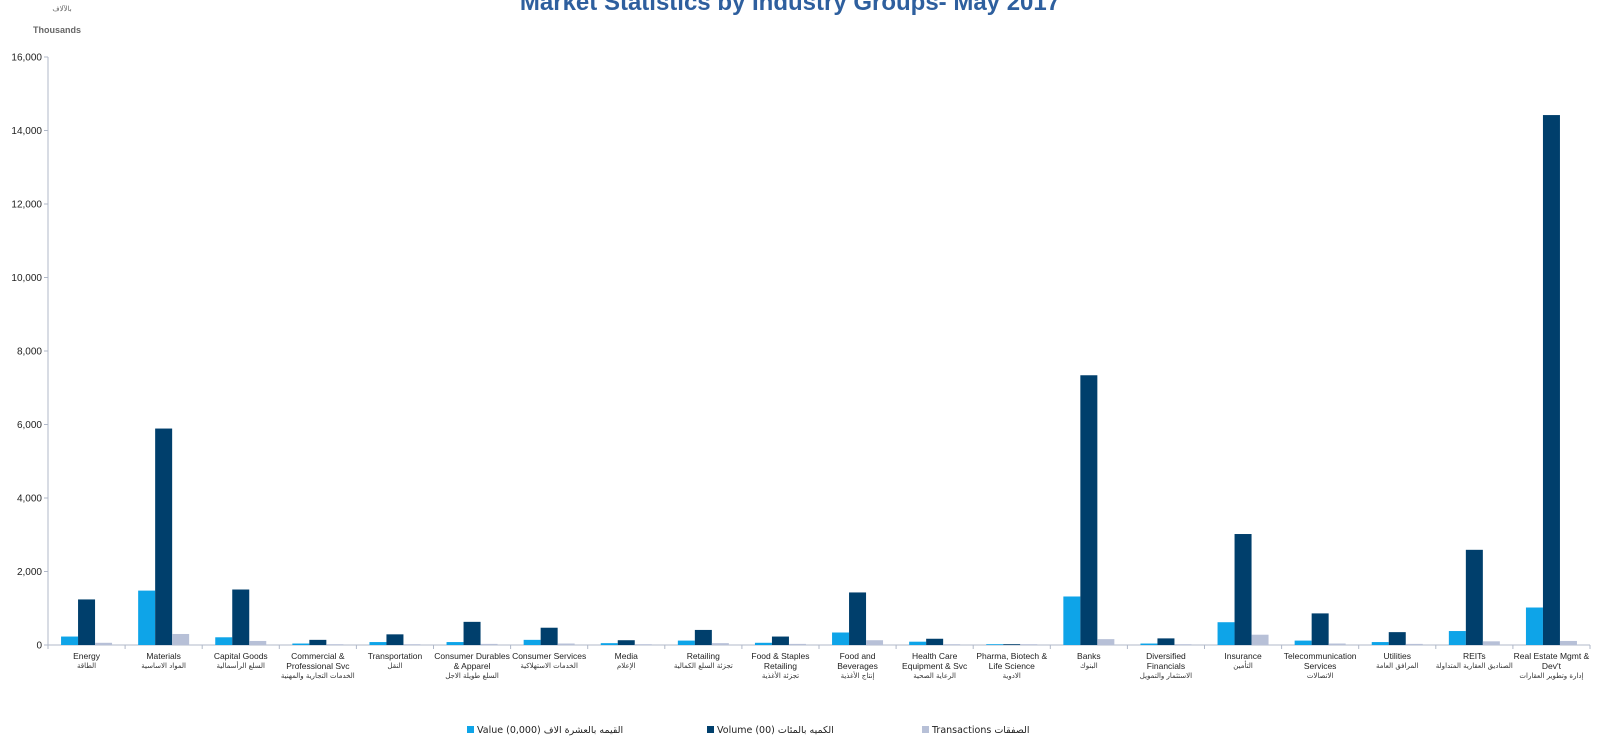 This screenshot has width=1613, height=738. Describe the element at coordinates (1474, 666) in the screenshot. I see `category-label-arabic: الصناديق العقارية المتداولة` at that location.